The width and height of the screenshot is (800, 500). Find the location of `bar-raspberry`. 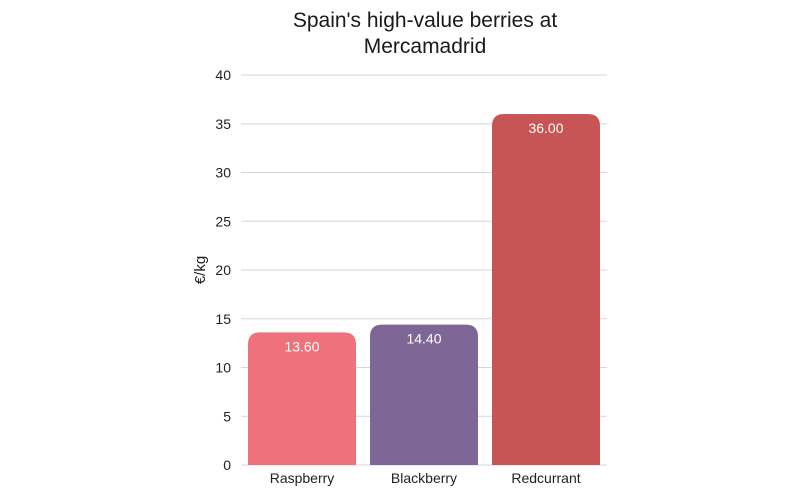

bar-raspberry is located at coordinates (302, 398).